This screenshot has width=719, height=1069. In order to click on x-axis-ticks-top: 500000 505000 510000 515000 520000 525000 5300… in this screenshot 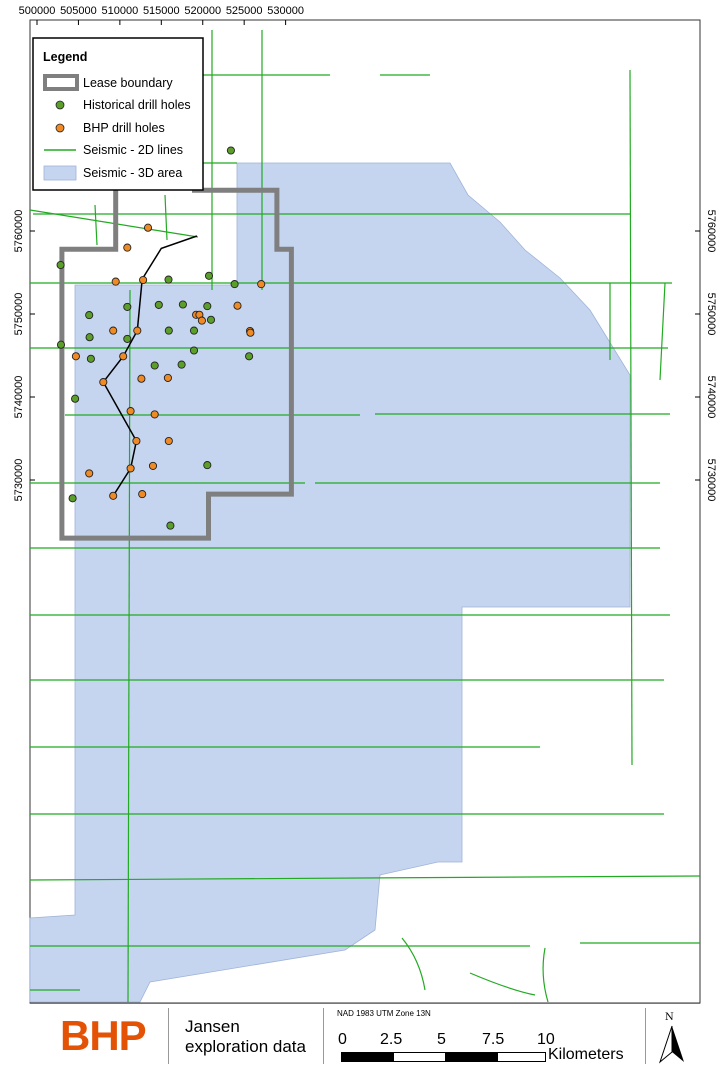, I will do `click(161, 15)`.